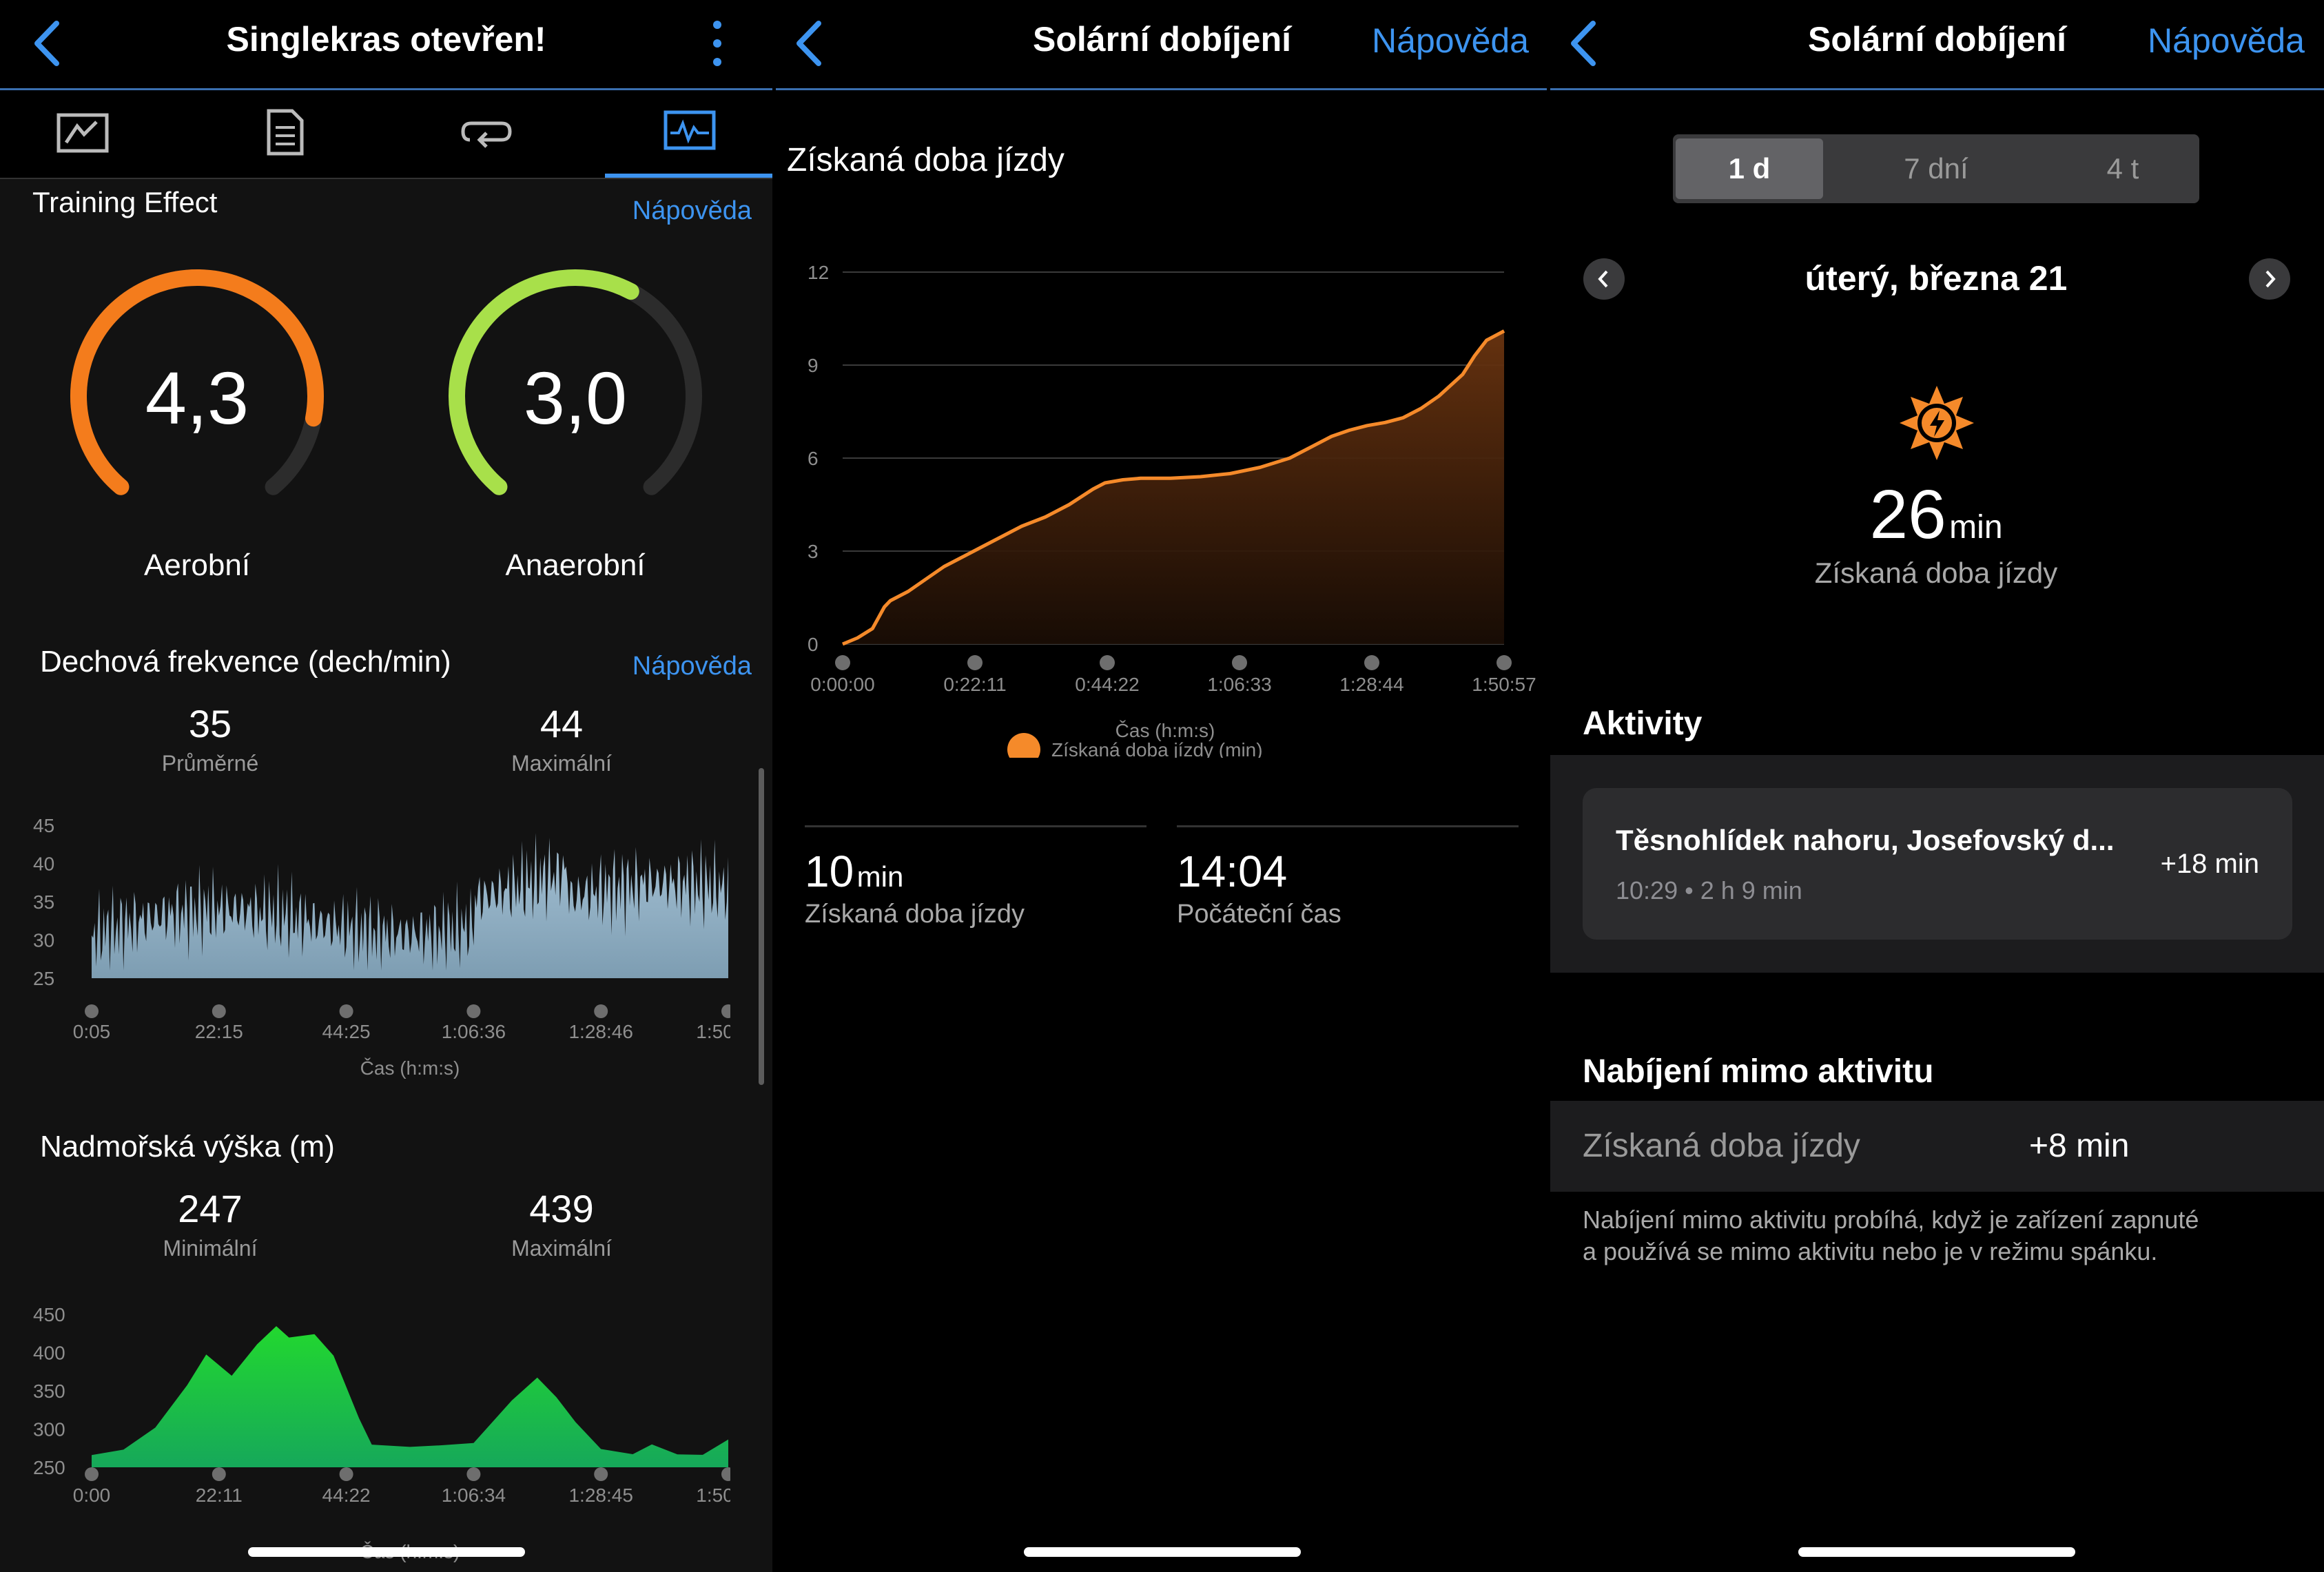 The image size is (2324, 1572). Describe the element at coordinates (49, 1467) in the screenshot. I see `y-tick-label: 250` at that location.